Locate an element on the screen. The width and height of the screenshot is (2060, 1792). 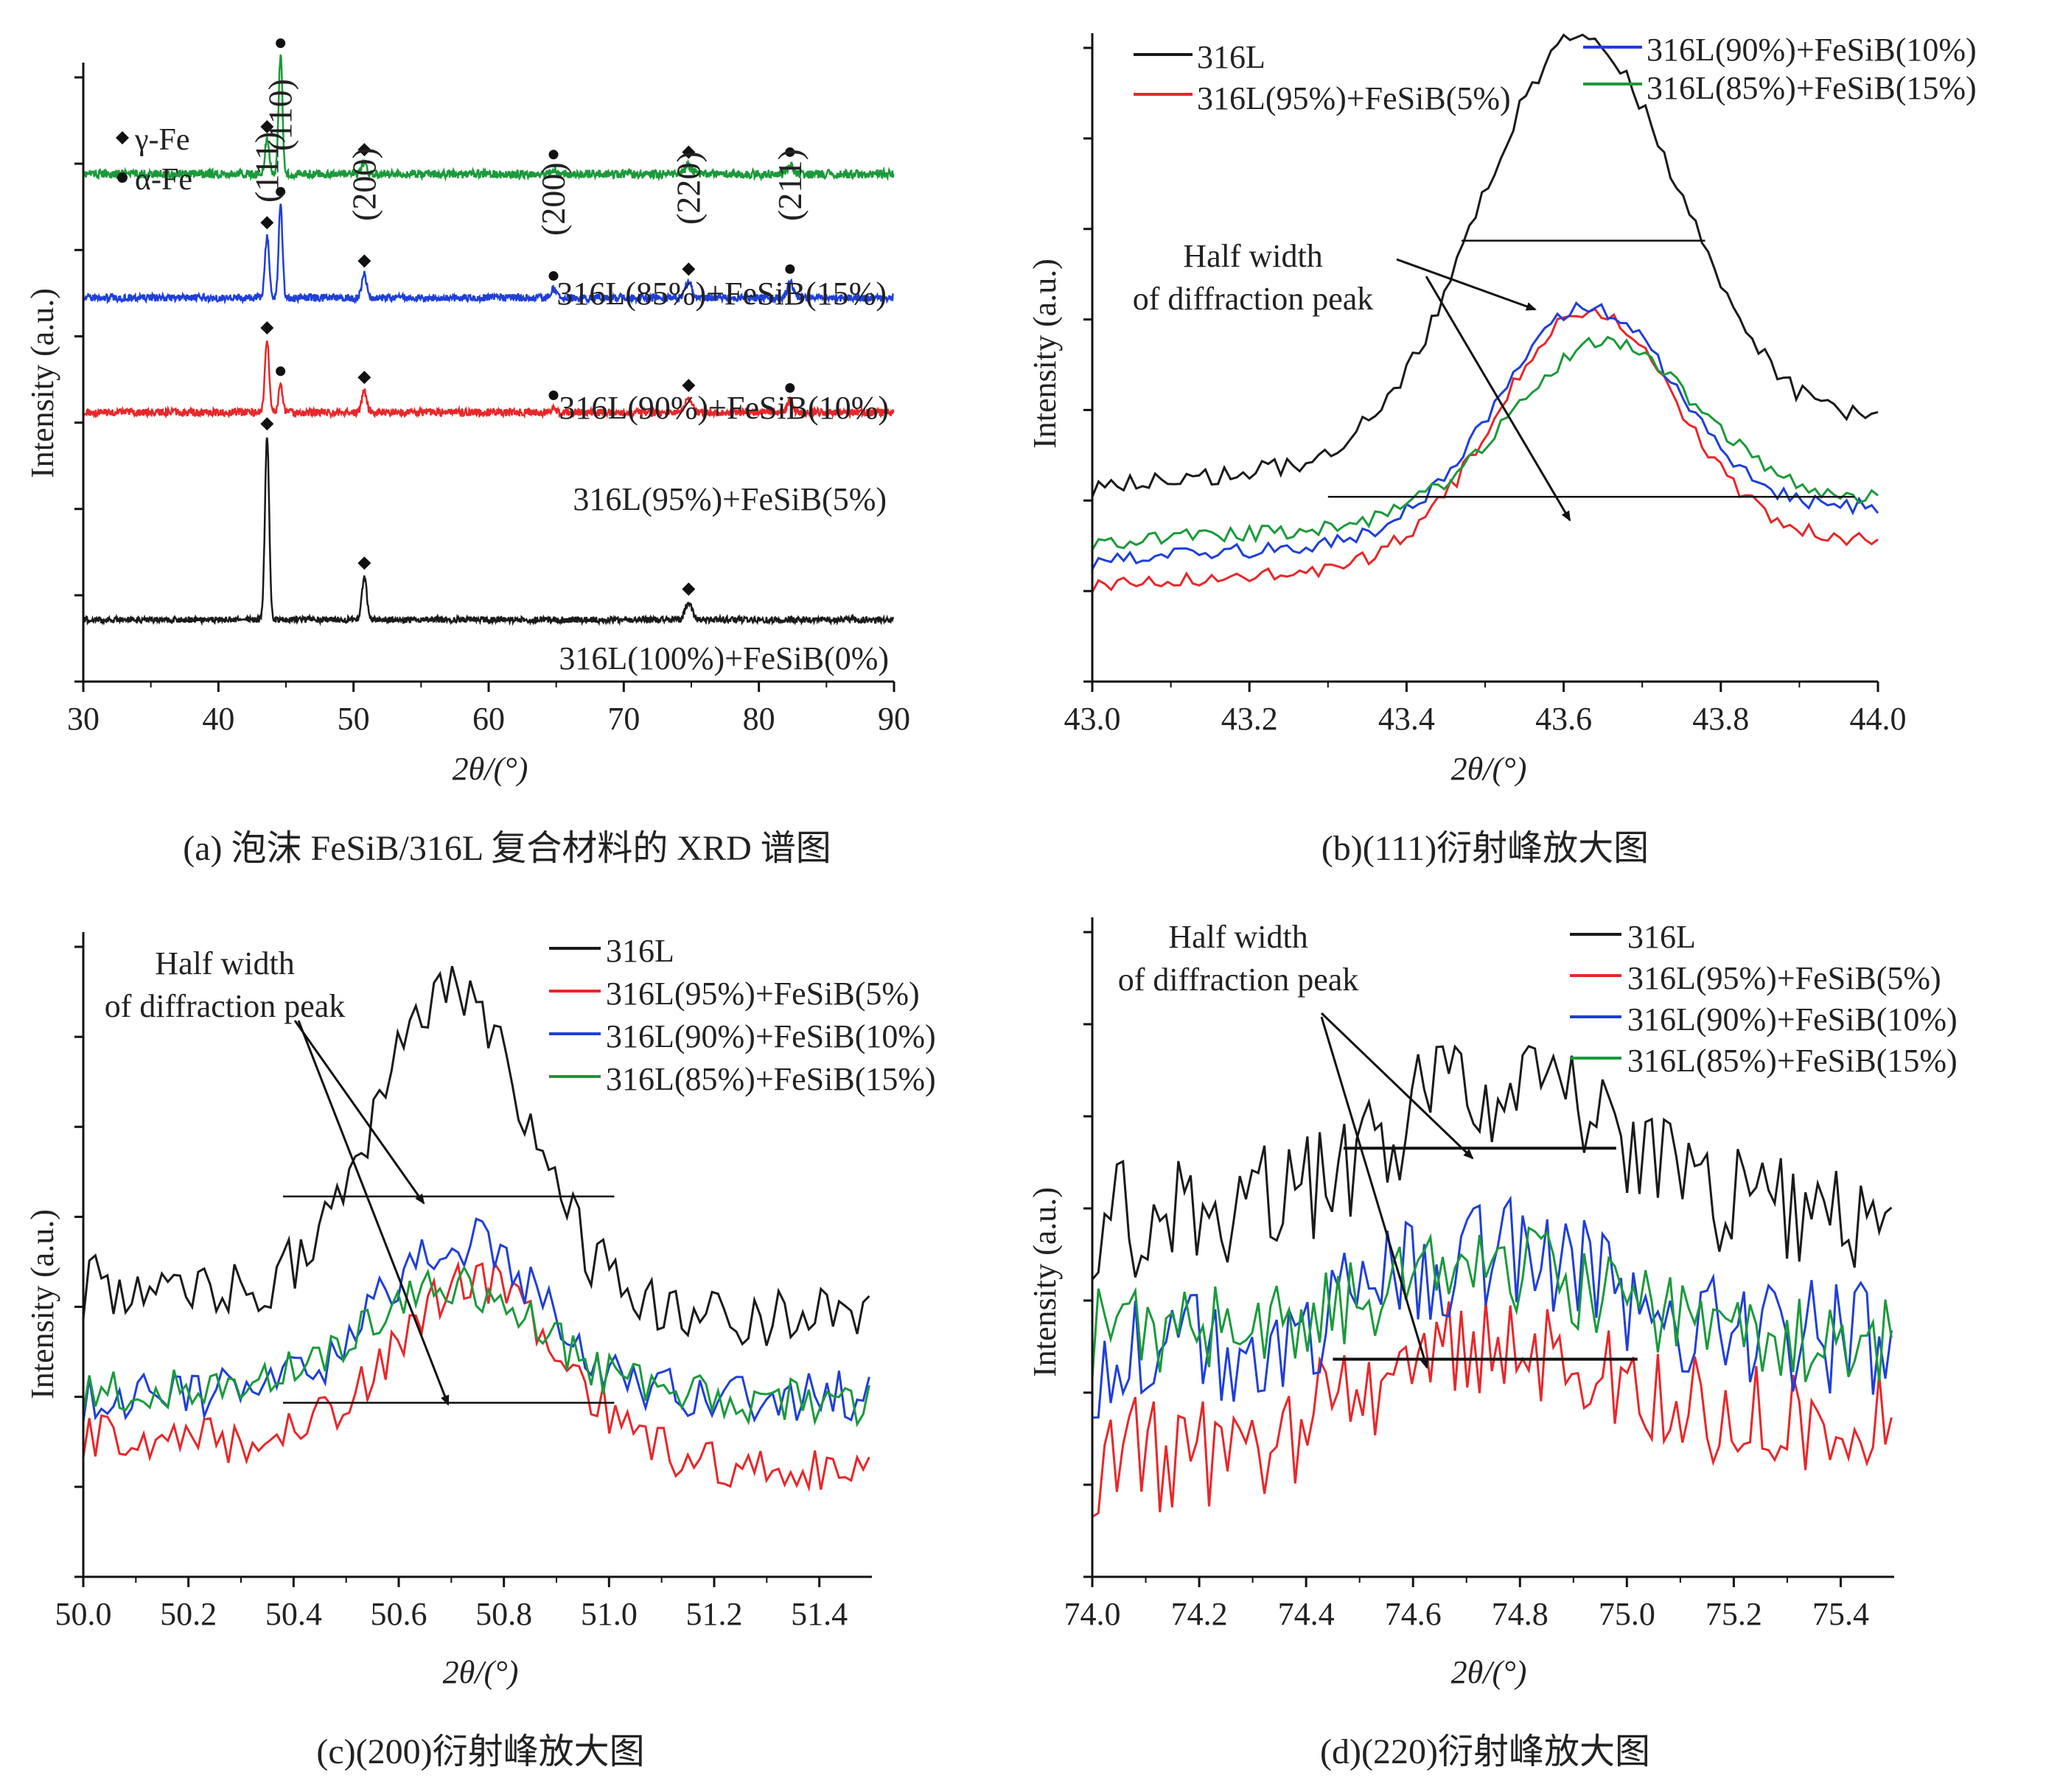
x-tick-label: 74.4 is located at coordinates (1306, 1614).